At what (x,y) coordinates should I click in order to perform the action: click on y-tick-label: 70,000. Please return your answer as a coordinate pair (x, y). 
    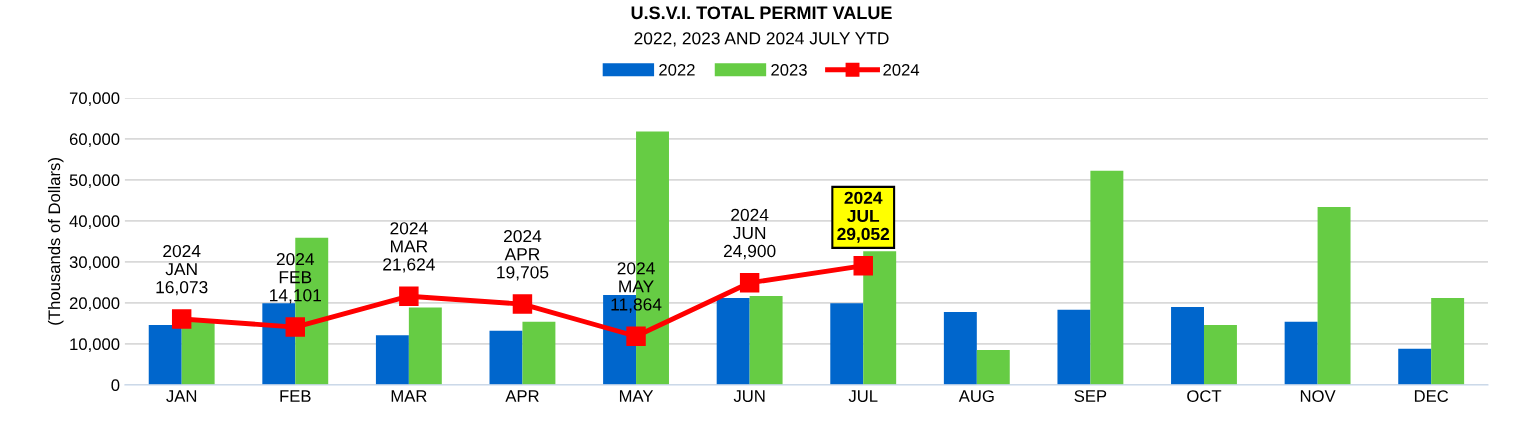
    Looking at the image, I should click on (94, 99).